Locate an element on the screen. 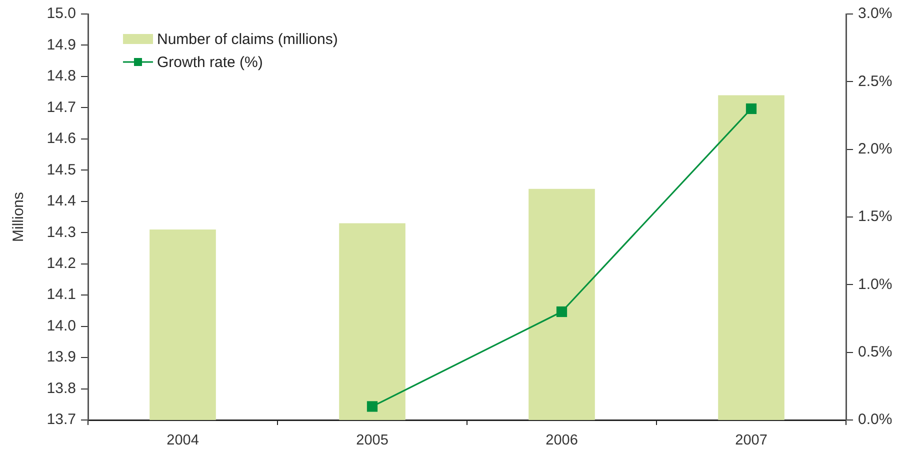 This screenshot has width=904, height=454. x-tick-label: 2006 is located at coordinates (562, 440).